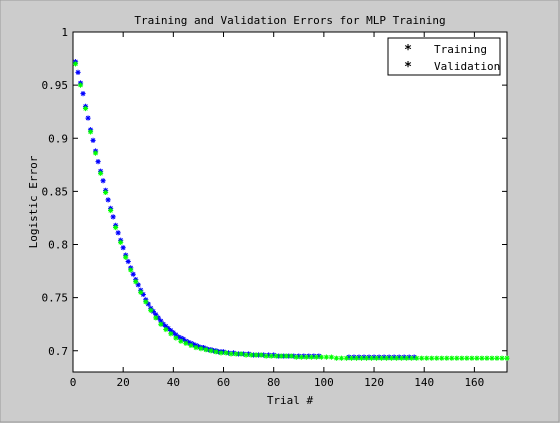  What do you see at coordinates (474, 382) in the screenshot?
I see `x-tick-label: 160` at bounding box center [474, 382].